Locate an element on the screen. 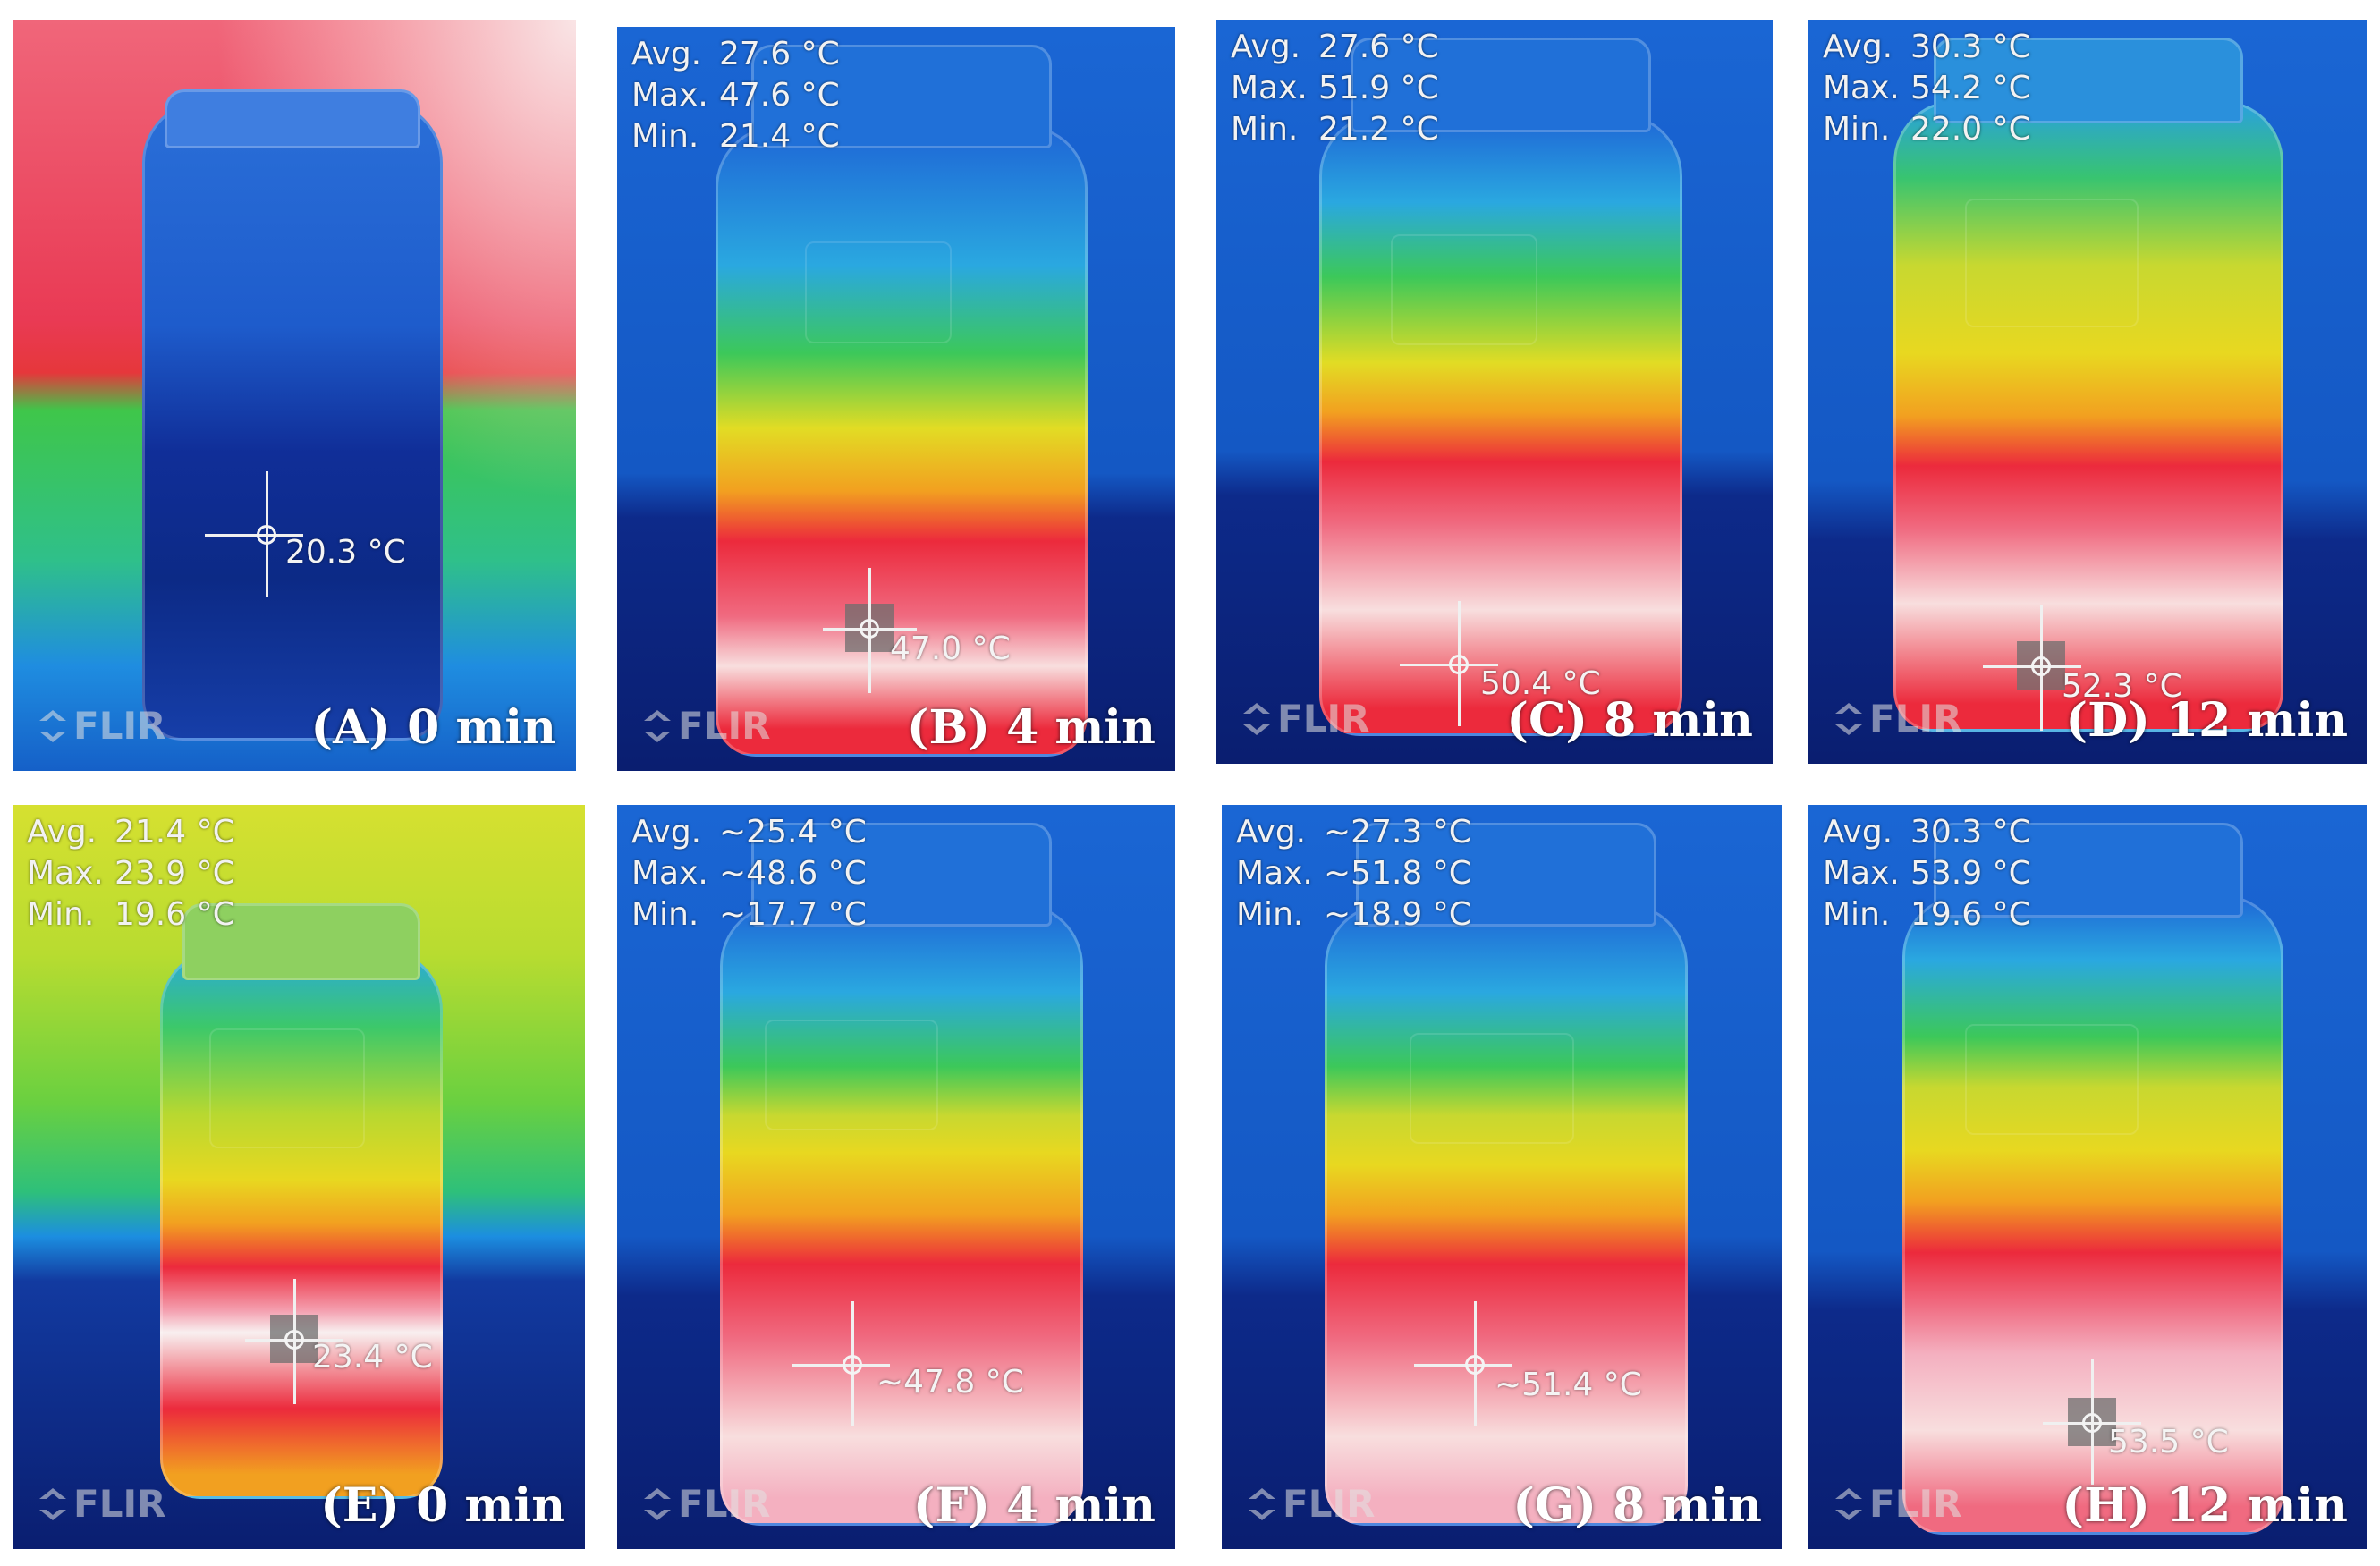  spot-temperature: ~51.4 °C is located at coordinates (1568, 1385).